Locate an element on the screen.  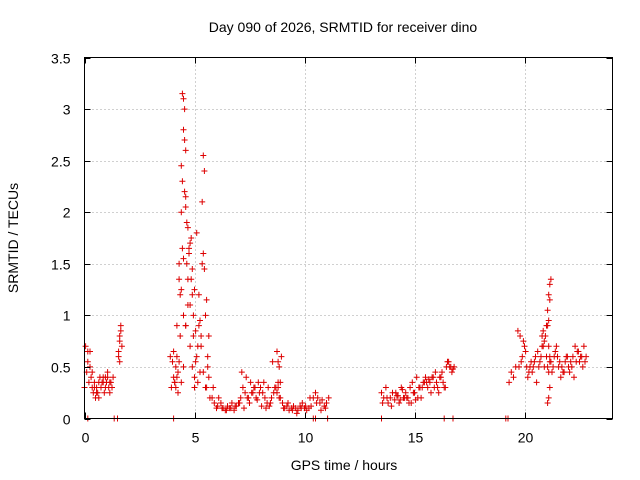
y-tick-label: 2 is located at coordinates (67, 213).